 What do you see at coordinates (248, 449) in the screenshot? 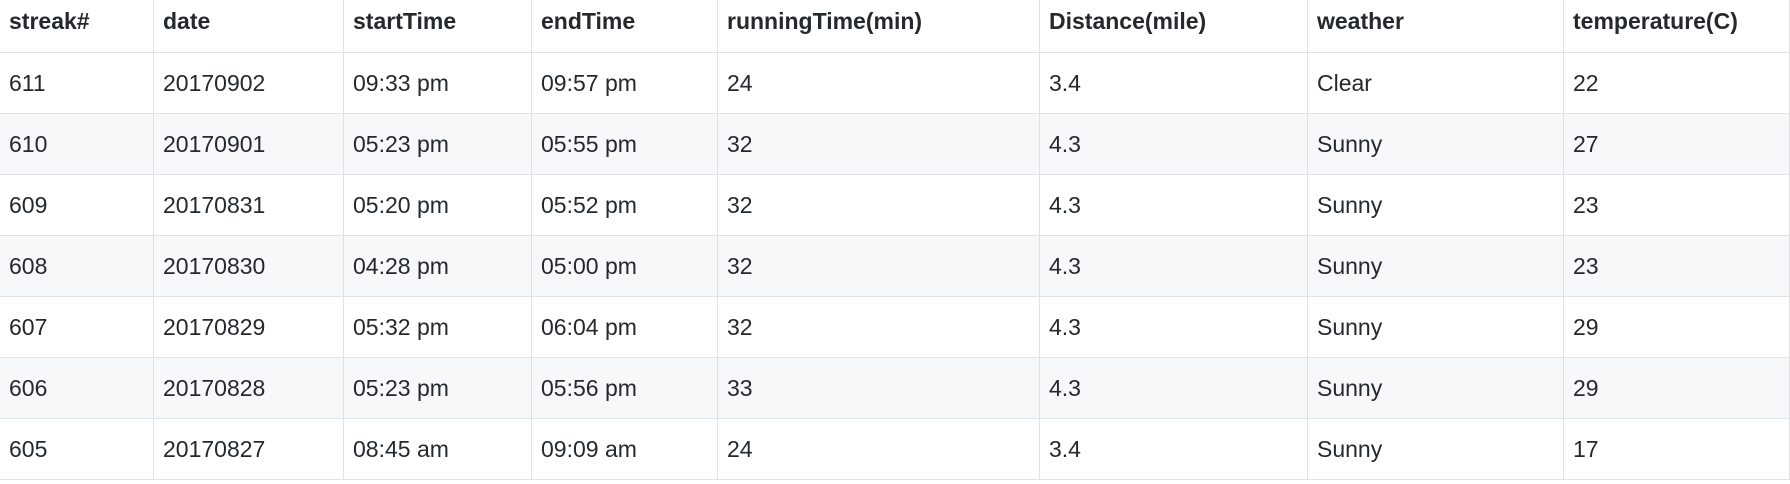
I see `cell-date: 20170827` at bounding box center [248, 449].